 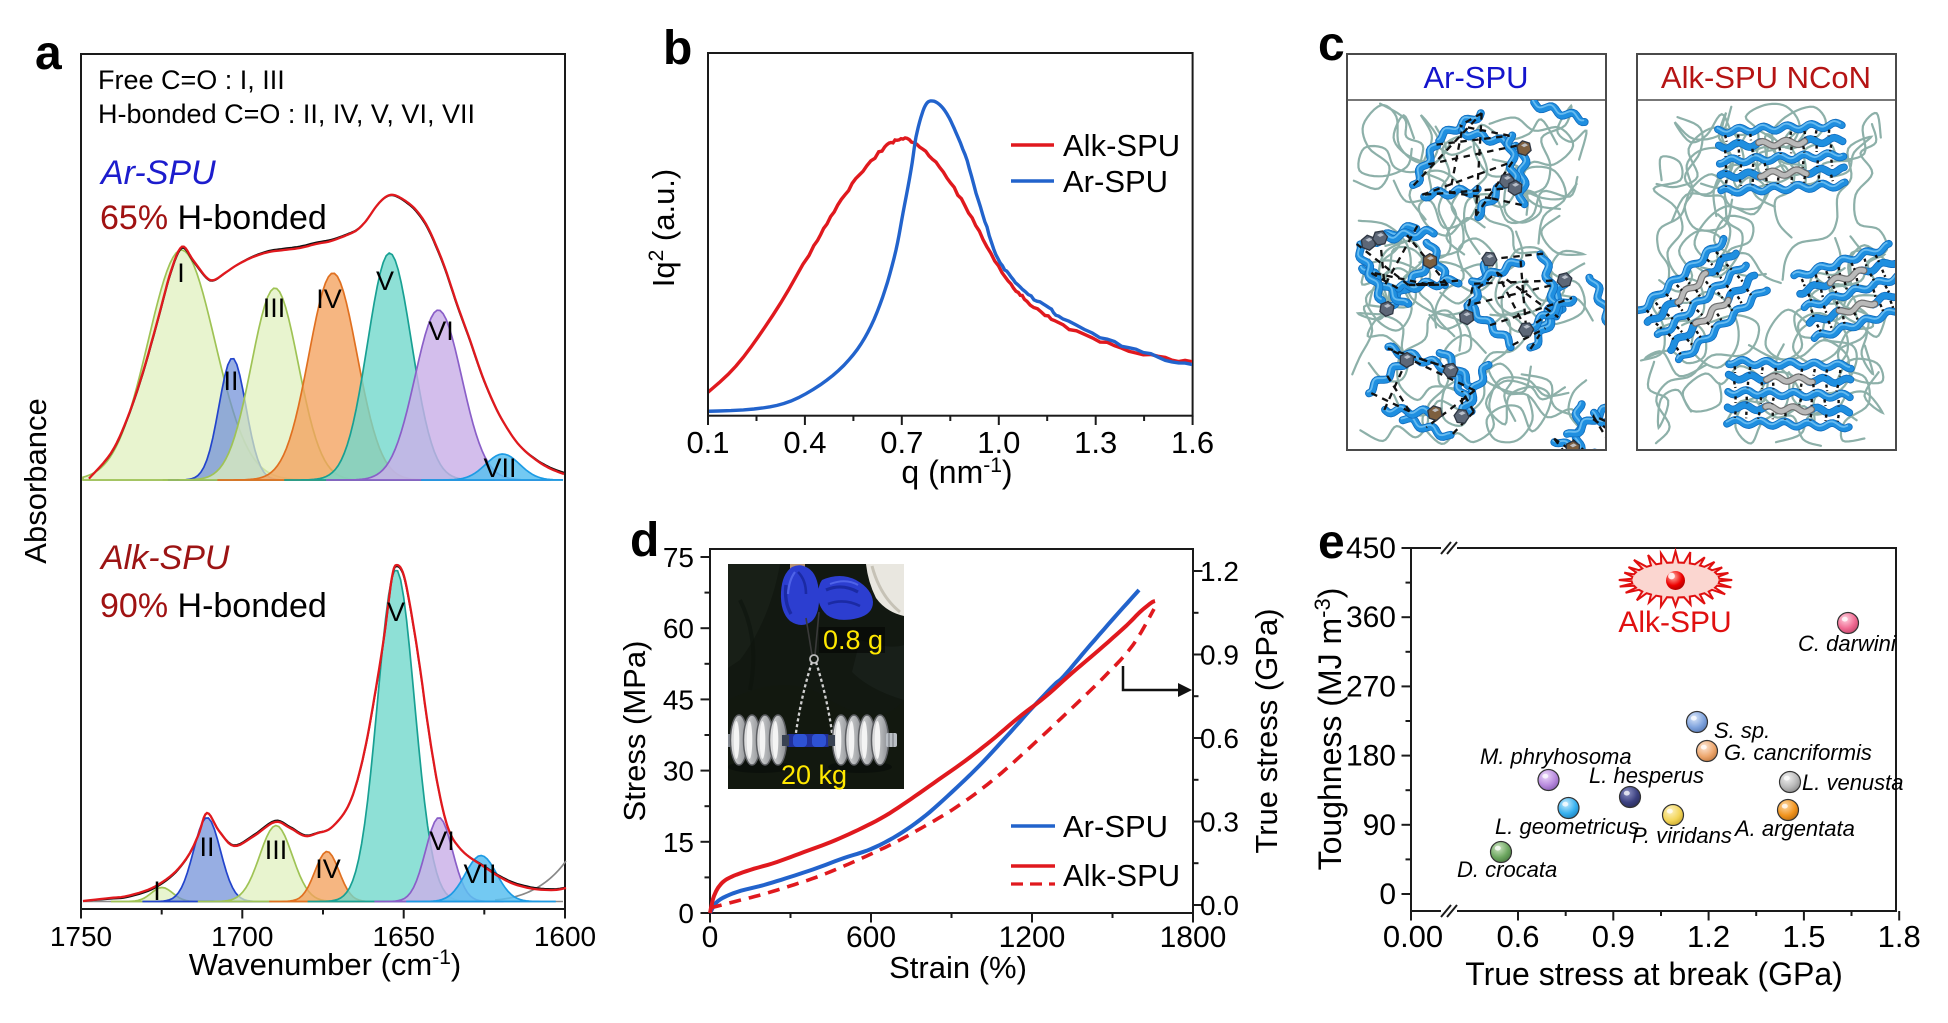 I want to click on svg-text: 1600, so click(x=565, y=936).